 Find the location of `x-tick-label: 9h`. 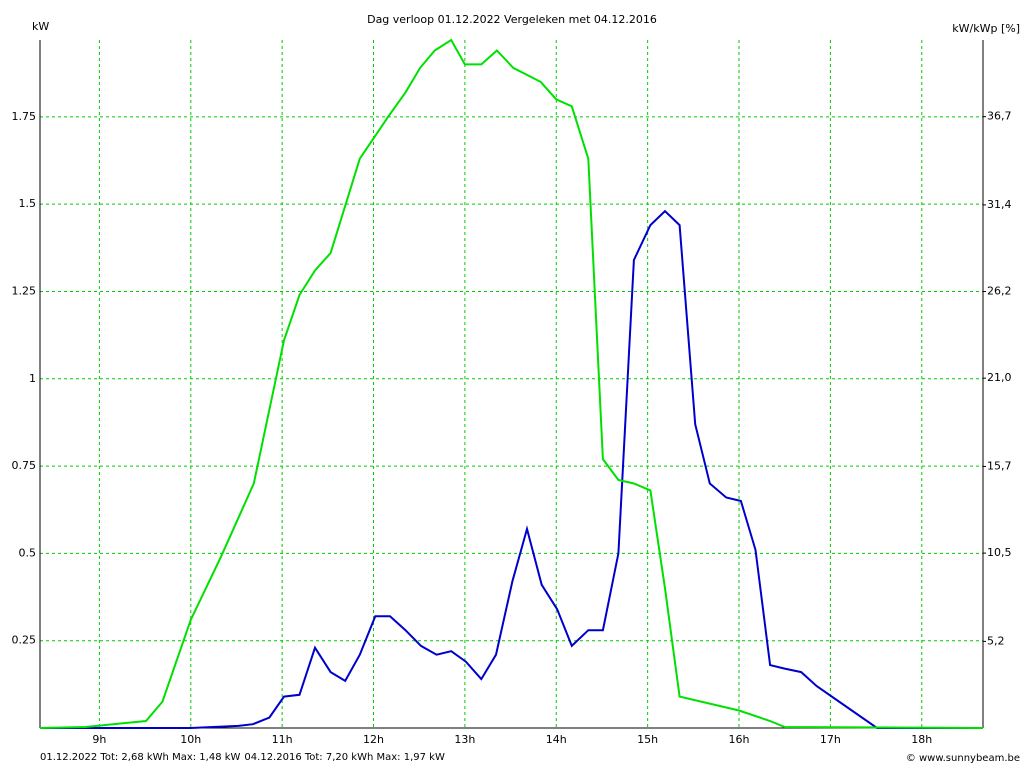

x-tick-label: 9h is located at coordinates (99, 739).